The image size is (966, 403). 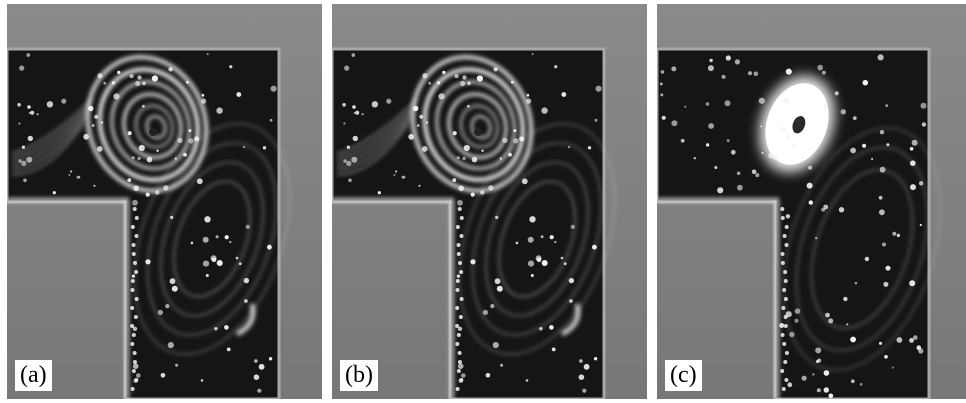 What do you see at coordinates (683, 375) in the screenshot?
I see `panel-label-c: (c)` at bounding box center [683, 375].